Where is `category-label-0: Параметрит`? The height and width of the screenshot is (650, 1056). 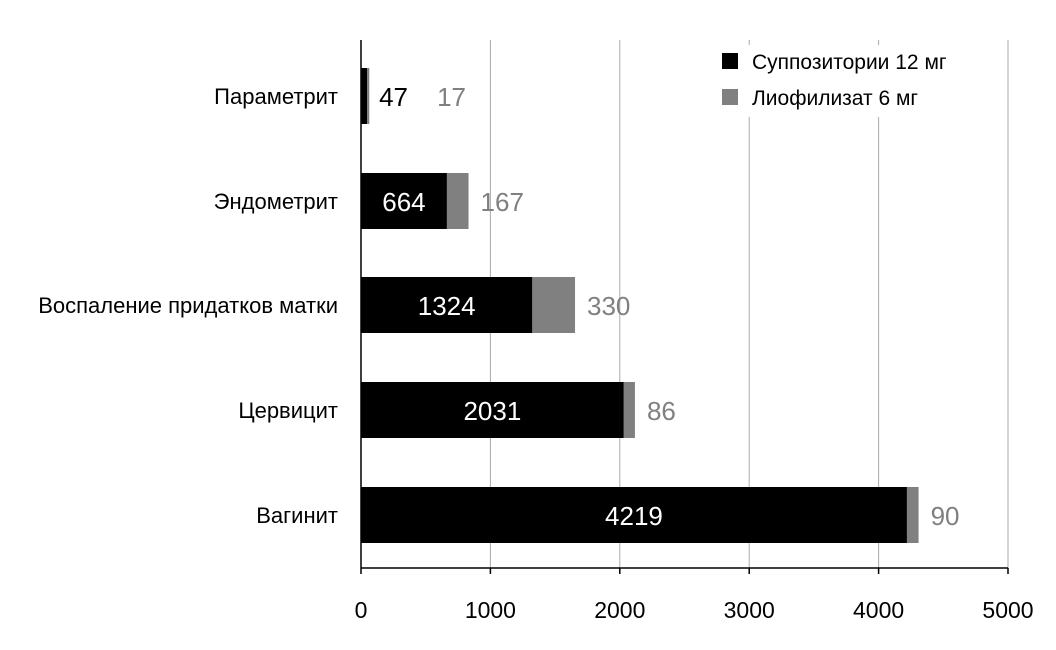 category-label-0: Параметрит is located at coordinates (276, 96).